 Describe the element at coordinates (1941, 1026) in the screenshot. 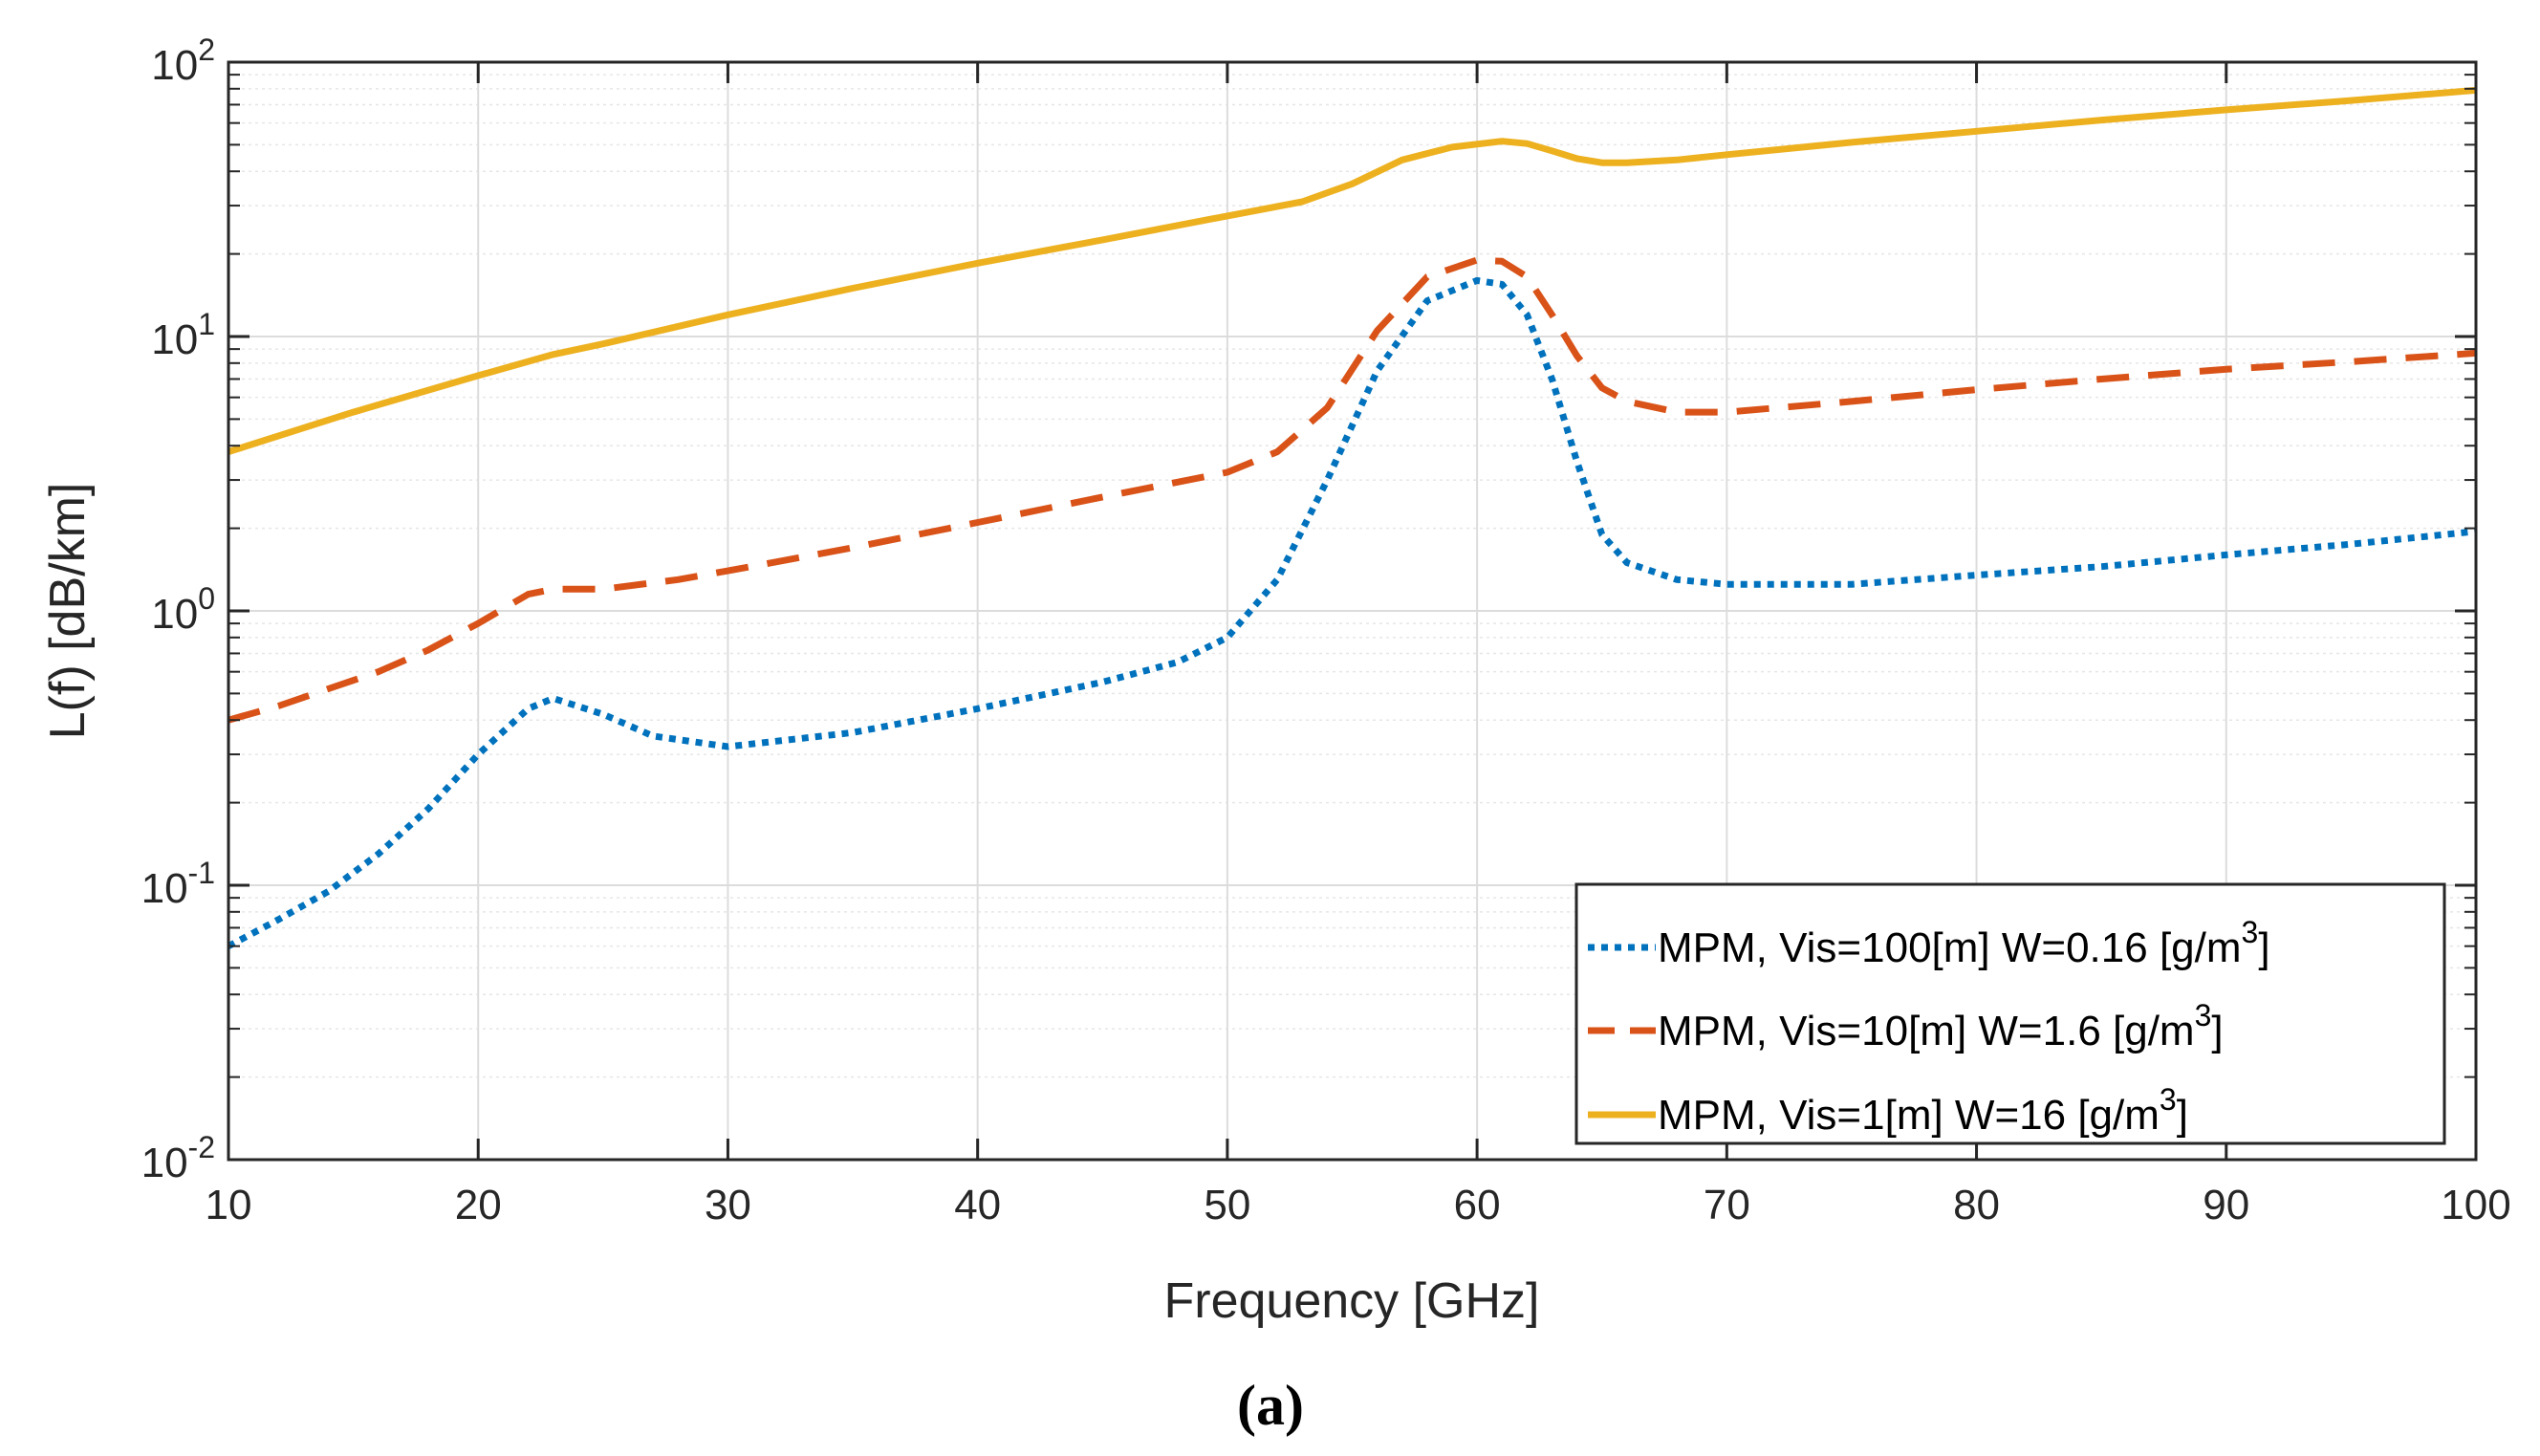

I see `legend-label: MPM, Vis=10[m] W=1.6 [g/m3]` at that location.